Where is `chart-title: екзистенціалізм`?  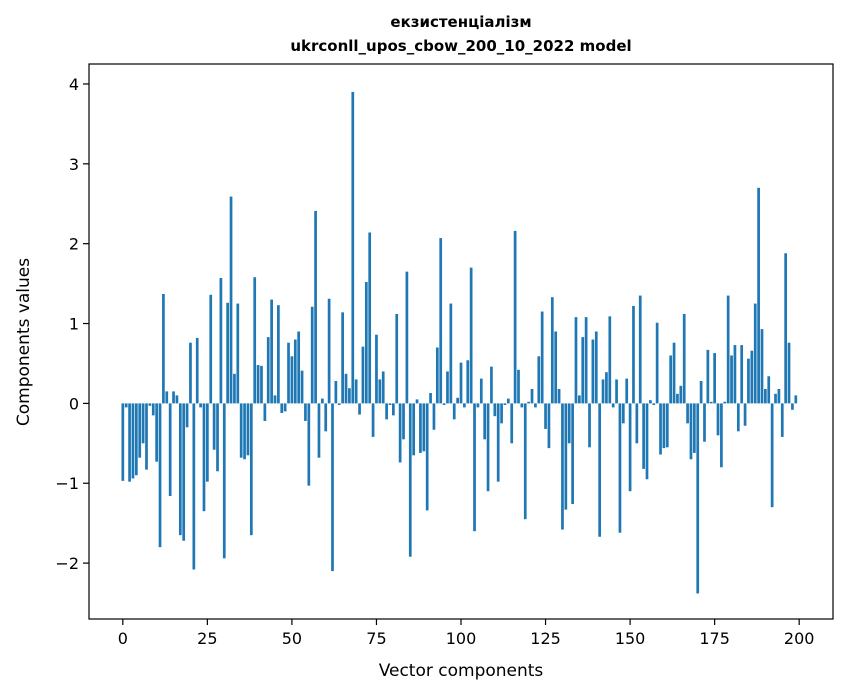
chart-title: екзистенціалізм is located at coordinates (460, 22).